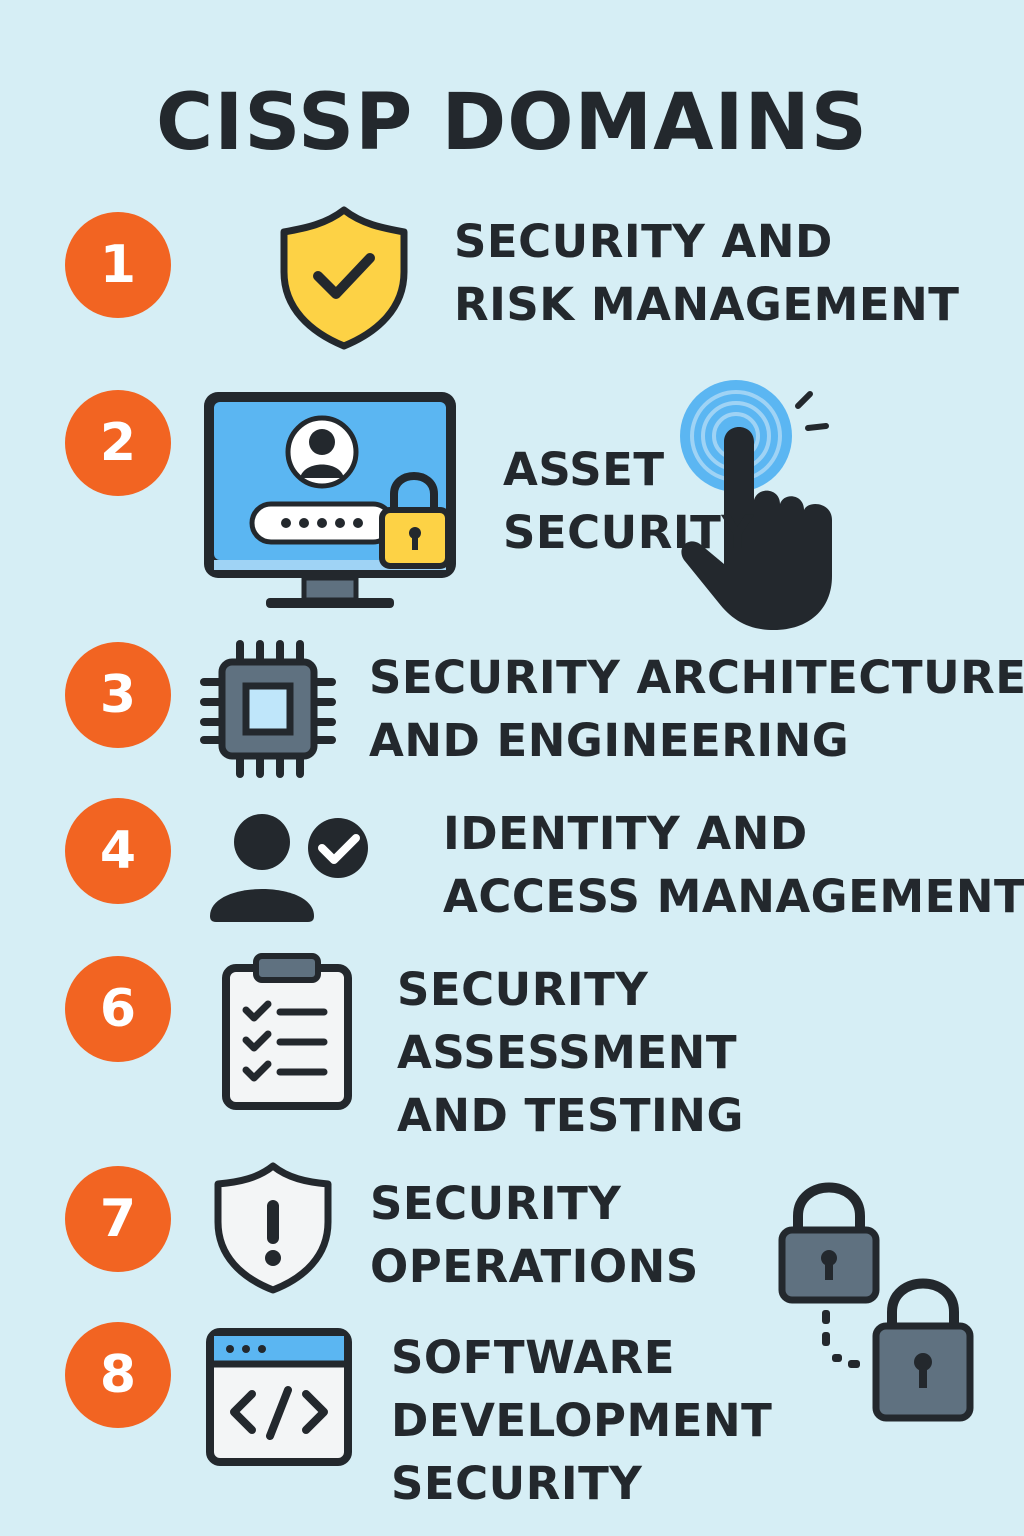  I want to click on domain-number-badge: 1, so click(118, 265).